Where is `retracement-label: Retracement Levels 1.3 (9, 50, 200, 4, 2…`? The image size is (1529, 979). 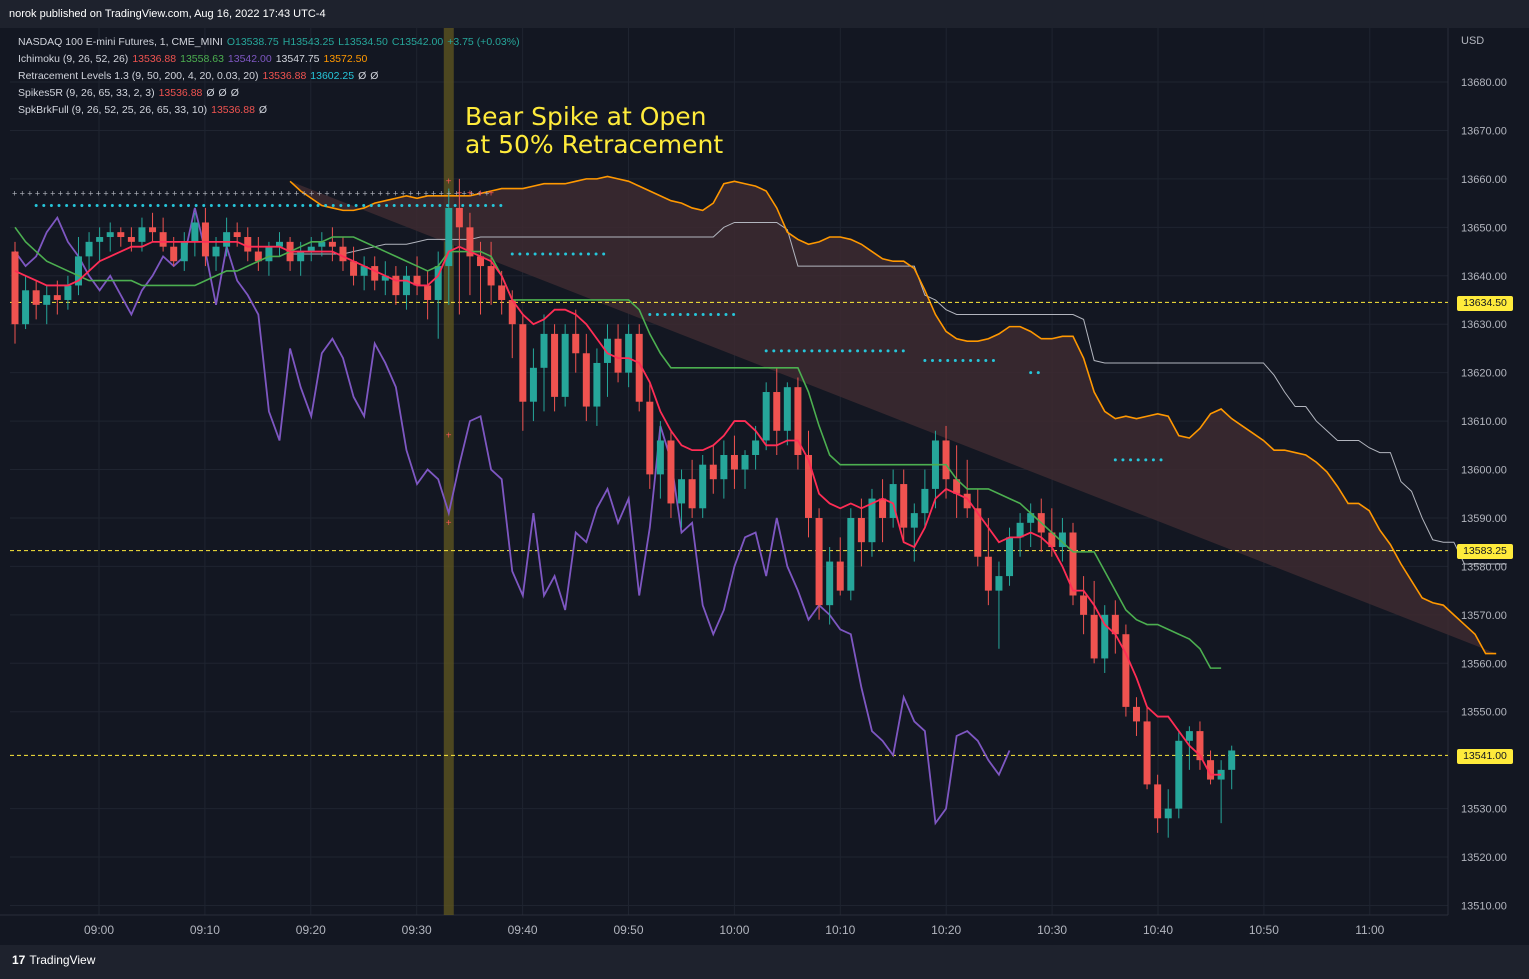
retracement-label: Retracement Levels 1.3 (9, 50, 200, 4, 2… is located at coordinates (138, 76).